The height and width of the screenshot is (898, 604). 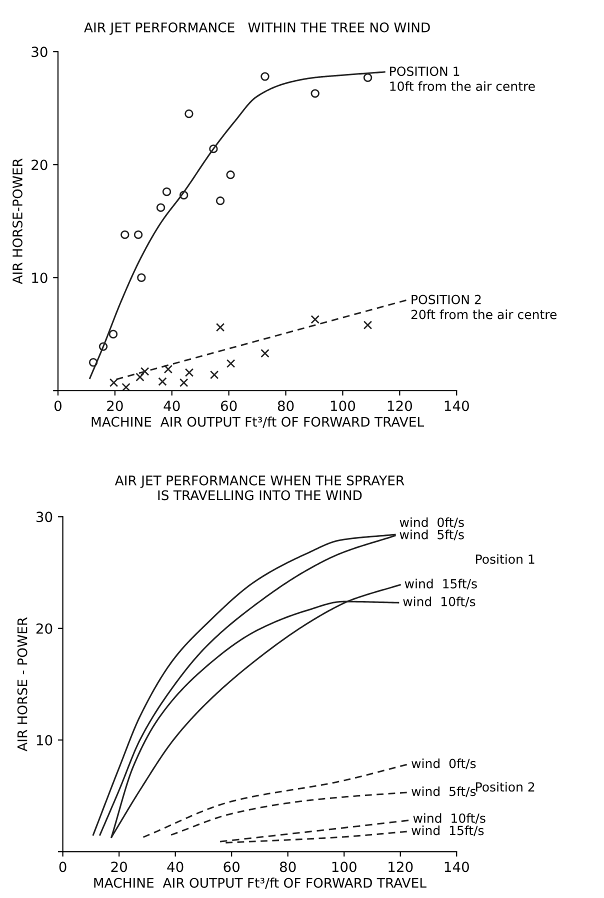 I want to click on y-axis-title: AIR HORSE - POWER, so click(x=22, y=684).